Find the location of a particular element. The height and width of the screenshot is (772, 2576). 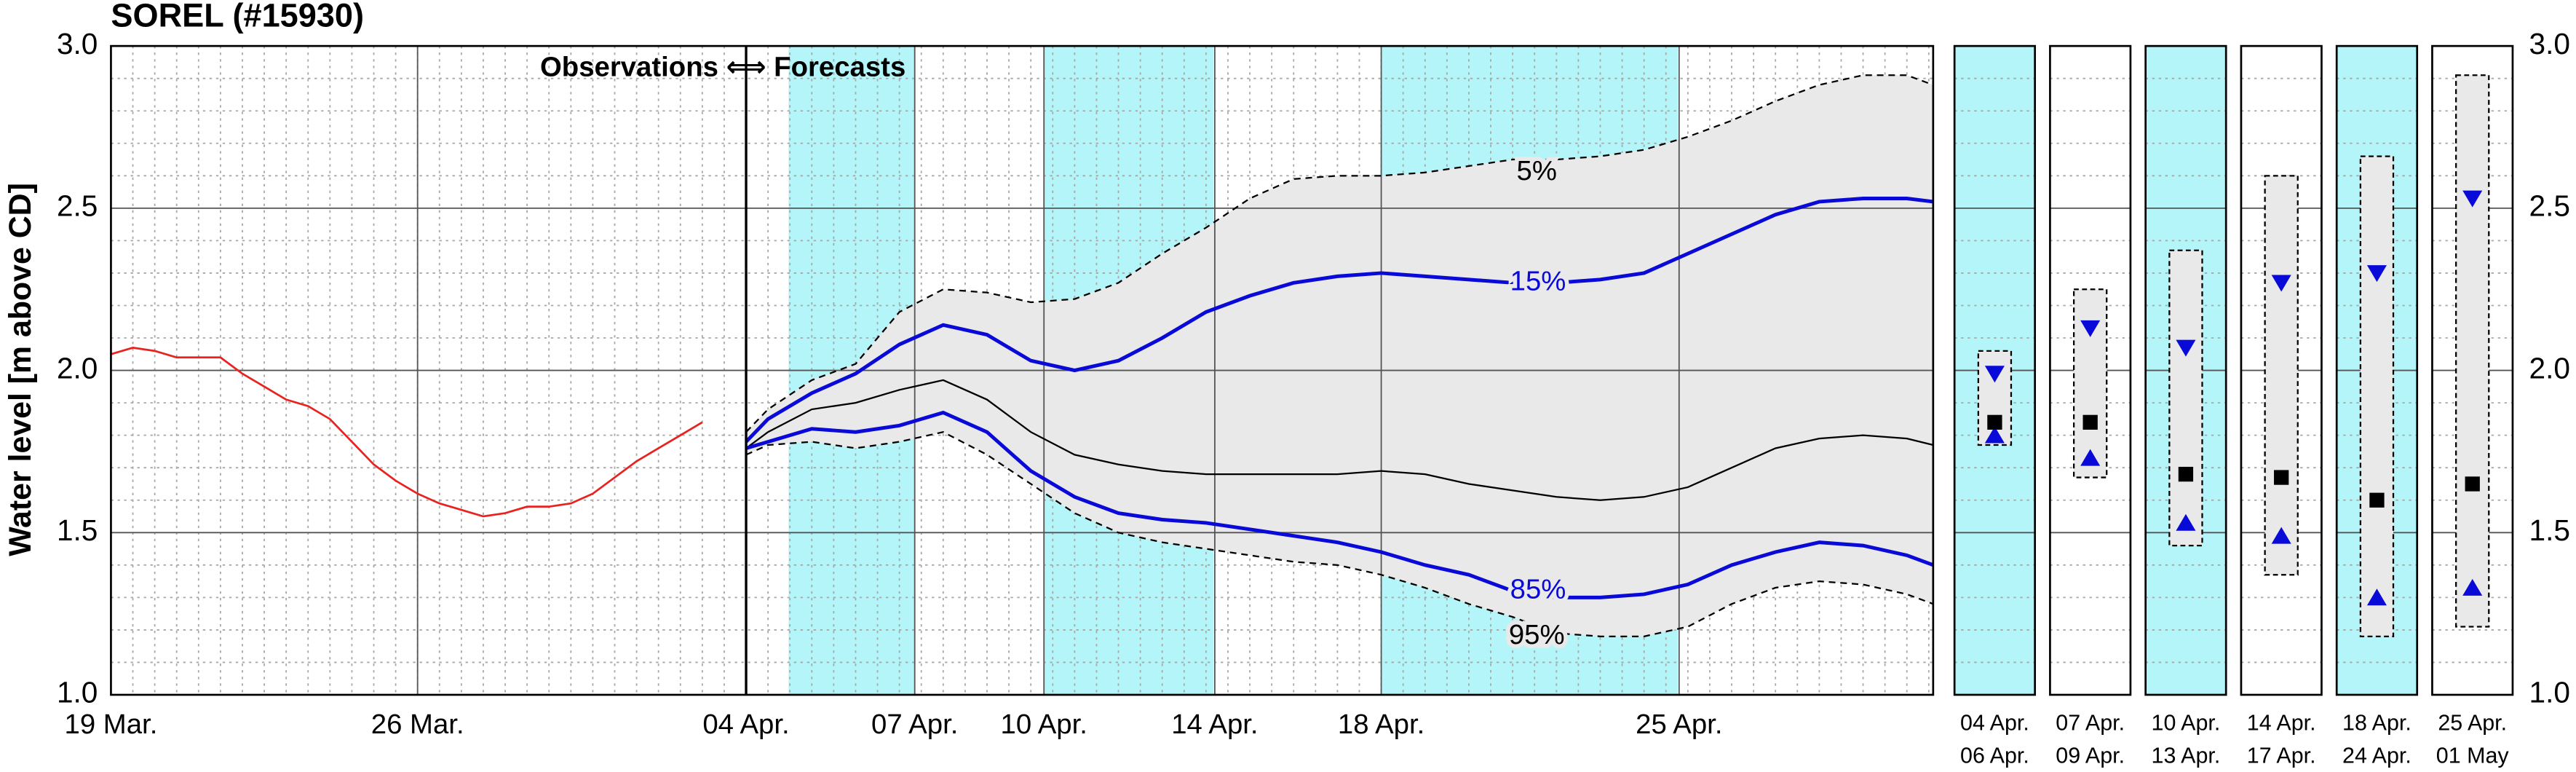

divider-label: Observations ⟺ Forecasts is located at coordinates (722, 66).